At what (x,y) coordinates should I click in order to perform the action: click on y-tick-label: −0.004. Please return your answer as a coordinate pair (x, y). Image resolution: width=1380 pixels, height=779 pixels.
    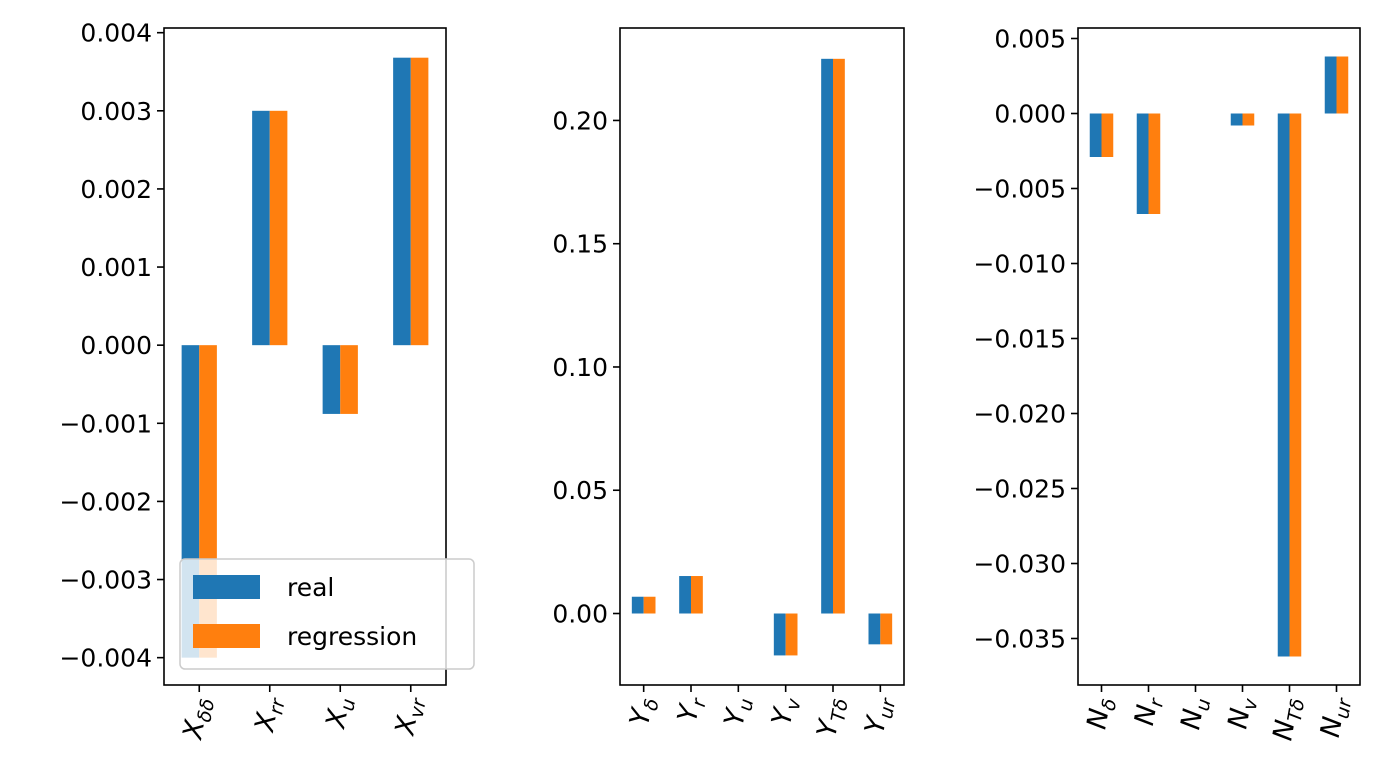
    Looking at the image, I should click on (105, 658).